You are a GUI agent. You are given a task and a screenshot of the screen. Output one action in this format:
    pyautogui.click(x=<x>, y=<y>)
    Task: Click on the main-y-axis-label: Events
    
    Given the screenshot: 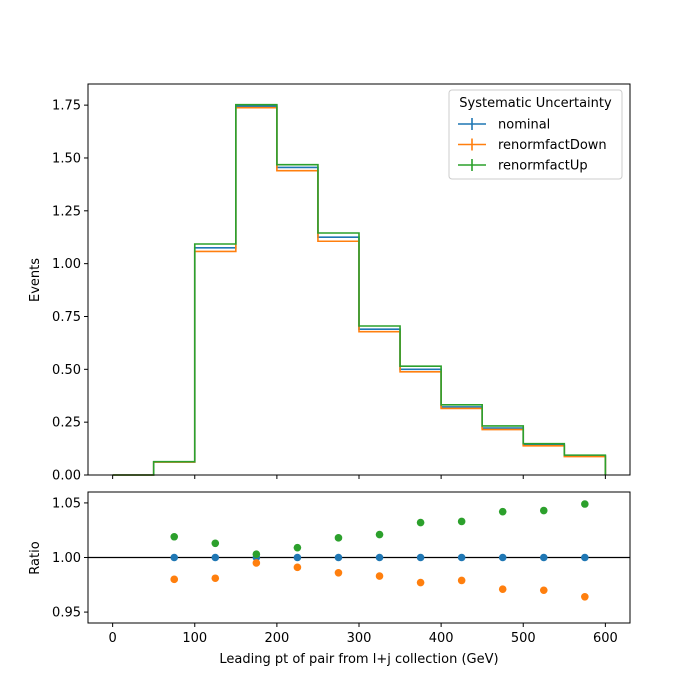 What is the action you would take?
    pyautogui.click(x=35, y=280)
    